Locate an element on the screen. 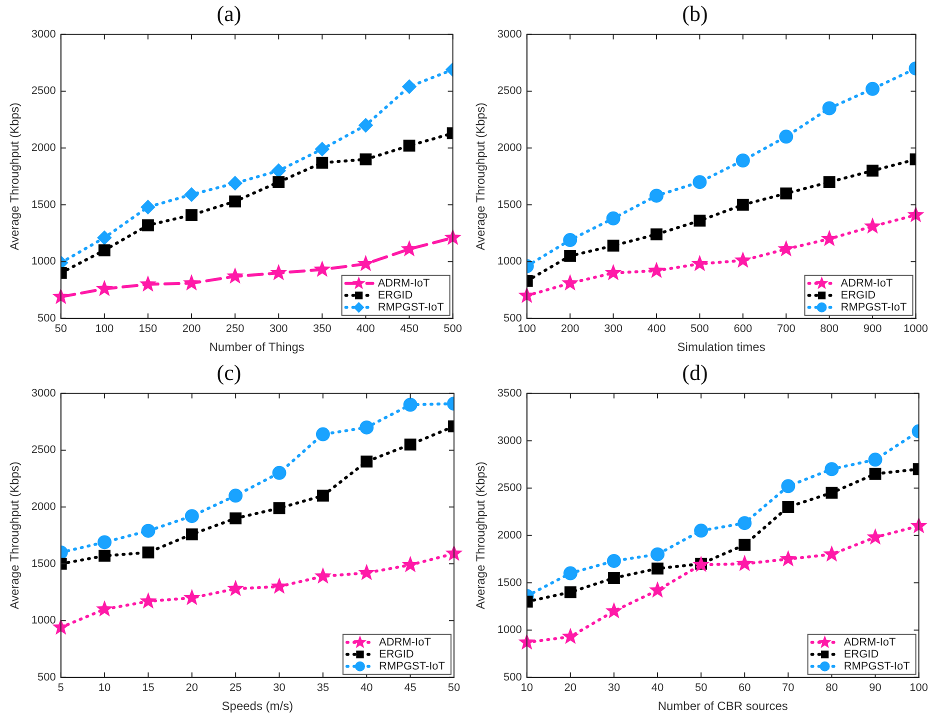 The image size is (932, 719). x-tick-label: 30 is located at coordinates (614, 688).